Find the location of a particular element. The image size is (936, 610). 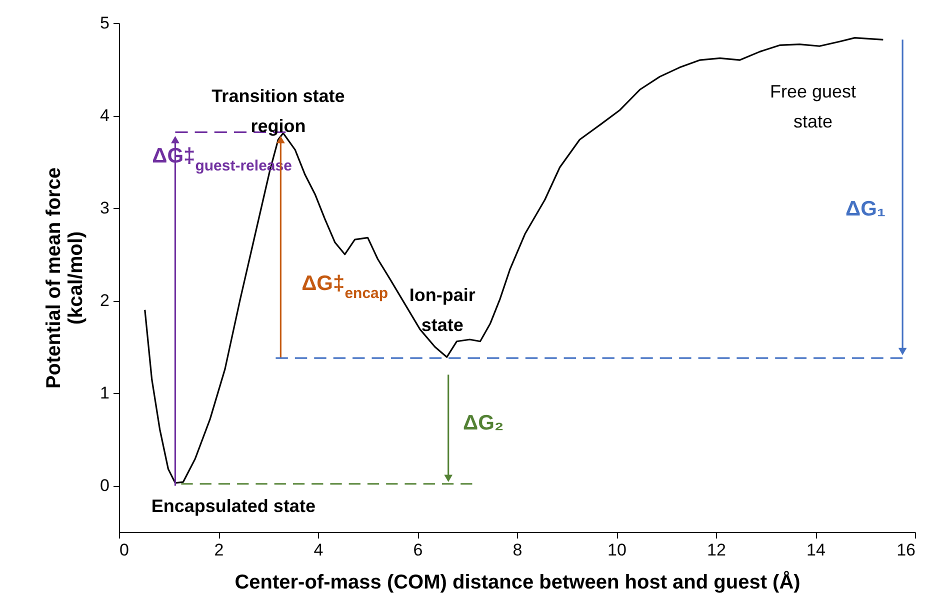

y-tick-label: 5 is located at coordinates (105, 23).